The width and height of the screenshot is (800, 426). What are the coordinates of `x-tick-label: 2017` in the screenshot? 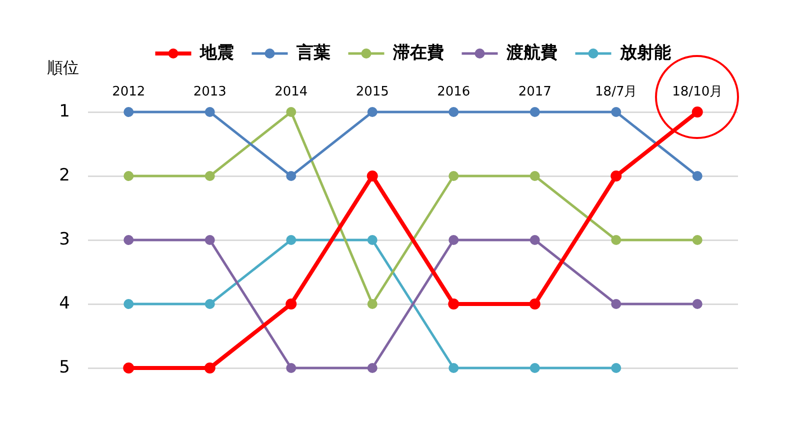 It's located at (535, 92).